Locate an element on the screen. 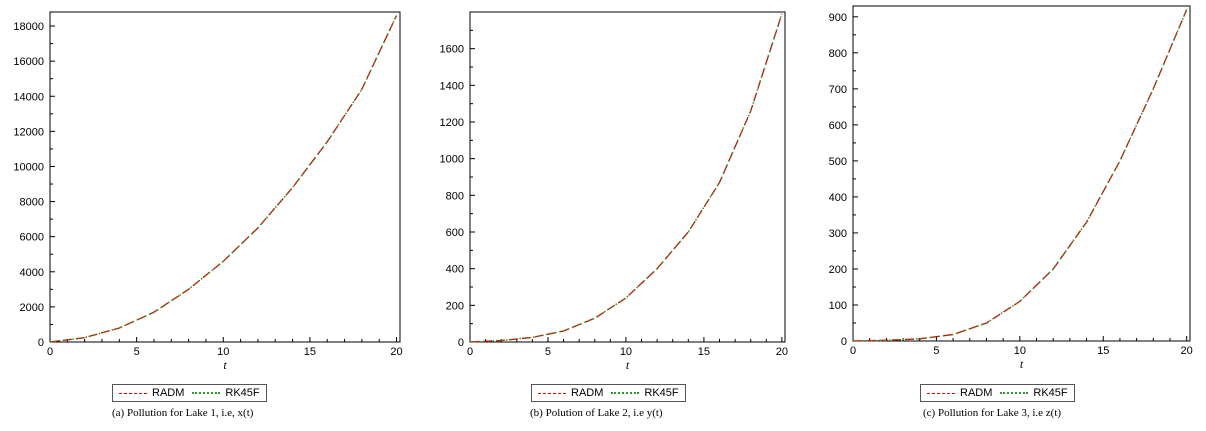  y-tick-label: 12000 is located at coordinates (28, 132).